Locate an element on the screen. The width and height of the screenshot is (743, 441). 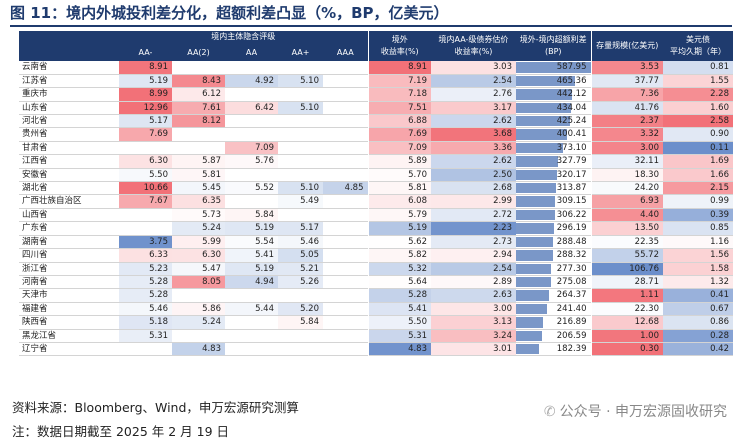
offshore-yield-cell: 5.64 is located at coordinates (399, 282).